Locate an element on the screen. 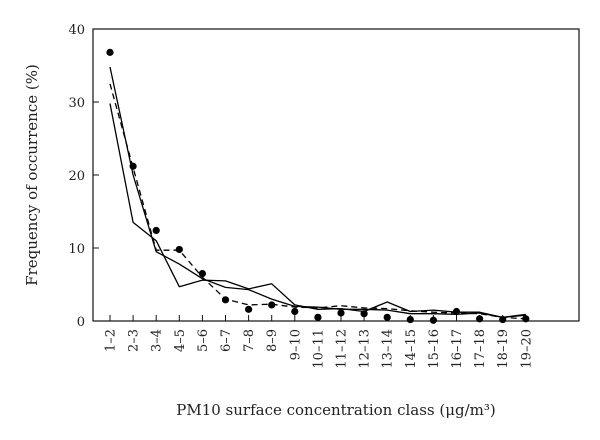  x-tick-label: 14–15 is located at coordinates (411, 349).